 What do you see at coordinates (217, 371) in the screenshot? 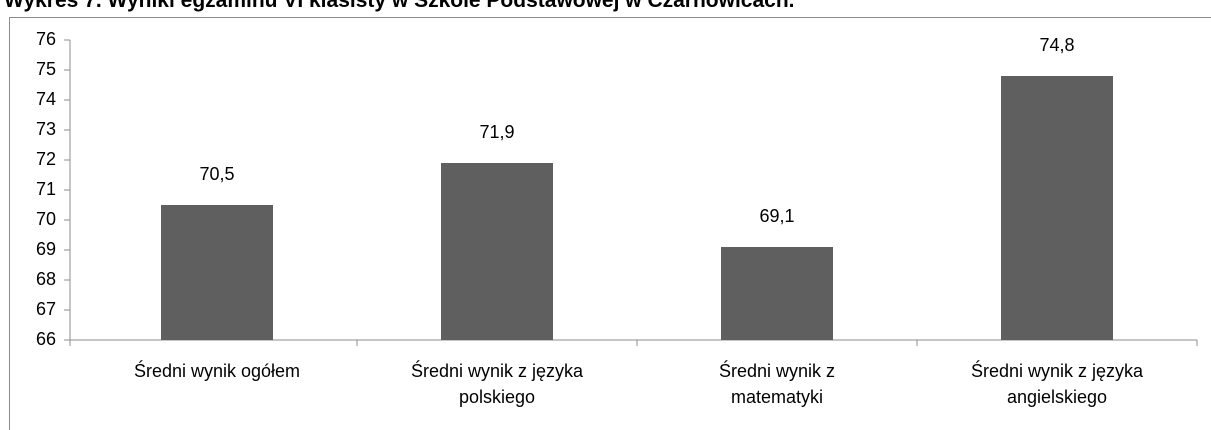
I see `x-tick-label: Średni wynik ogółem` at bounding box center [217, 371].